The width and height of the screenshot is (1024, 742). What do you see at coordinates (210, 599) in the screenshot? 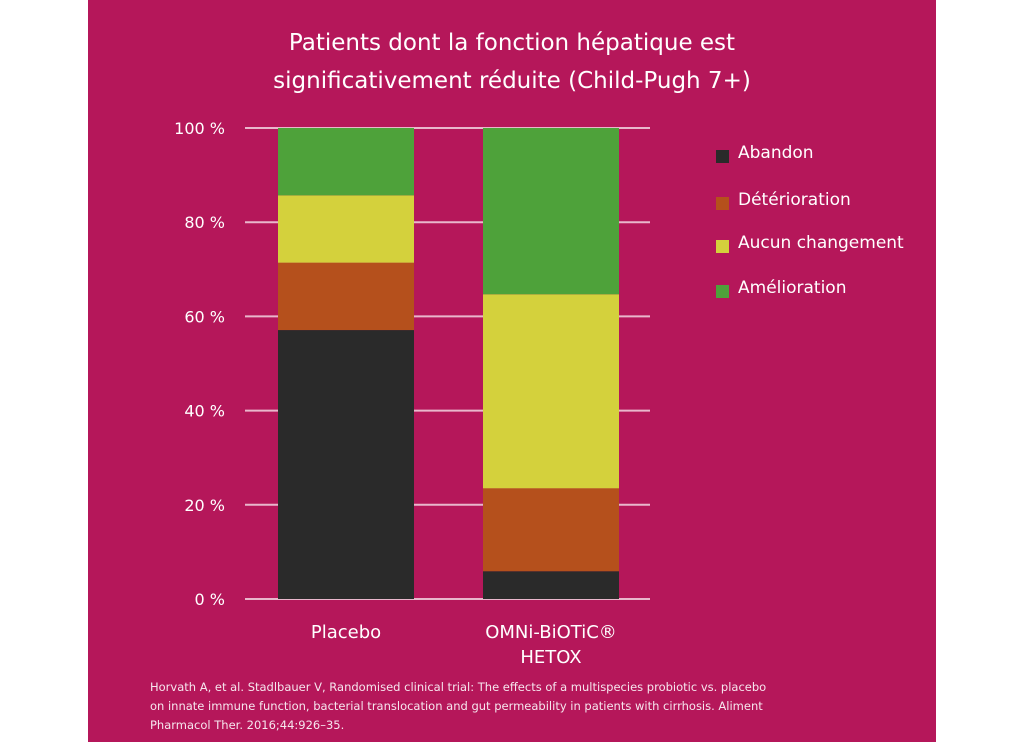
I see `y-tick-label: 0 %` at bounding box center [210, 599].